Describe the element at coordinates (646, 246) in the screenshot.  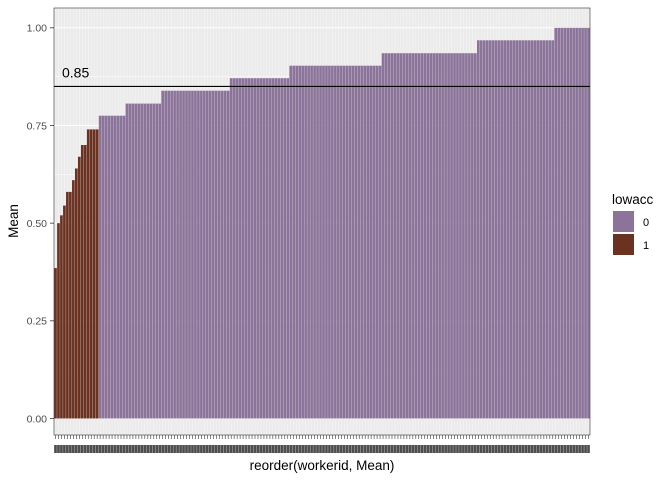
I see `legend-label-1: 1` at that location.